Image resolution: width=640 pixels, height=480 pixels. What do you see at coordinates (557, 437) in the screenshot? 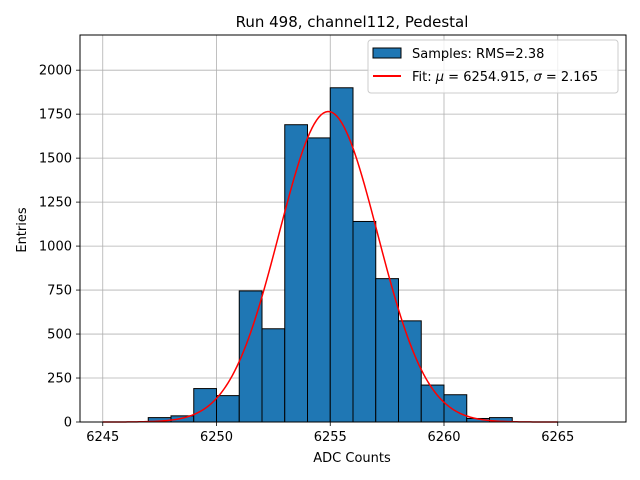
I see `x-tick-label: 6265` at bounding box center [557, 437].